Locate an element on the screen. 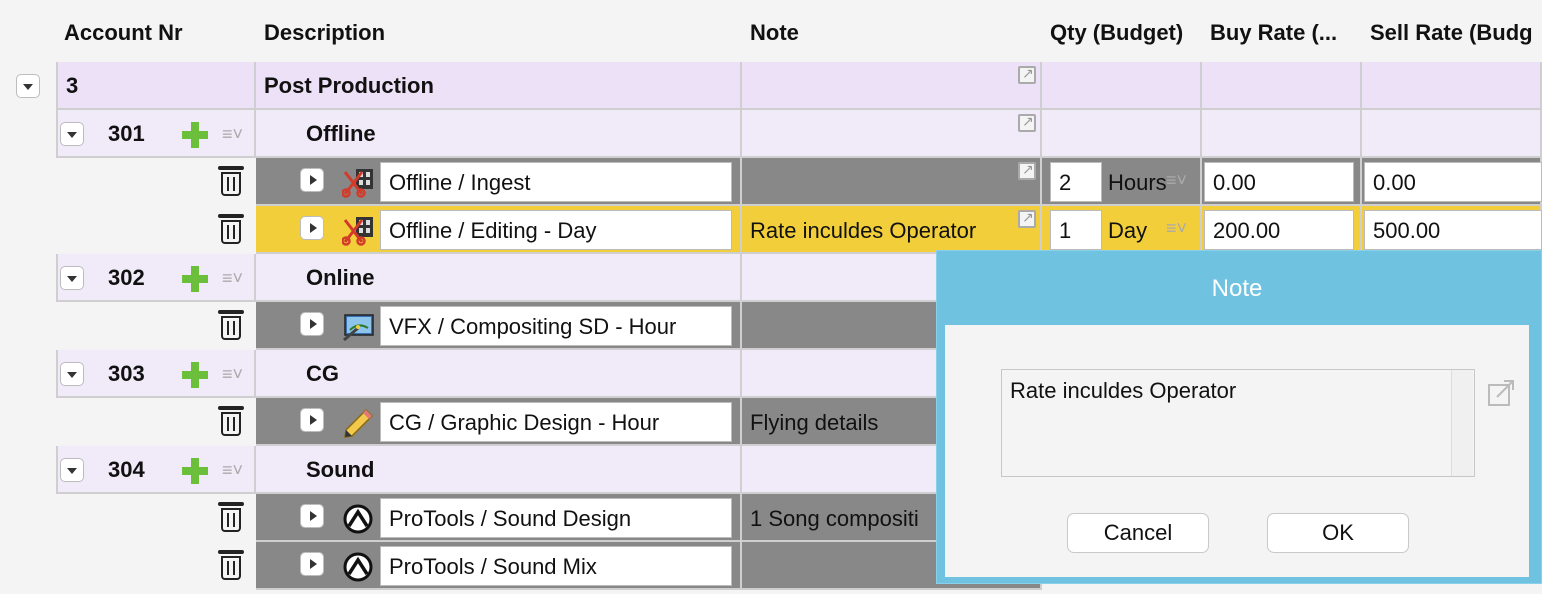 The height and width of the screenshot is (594, 1542). group-title: Offline is located at coordinates (341, 133).